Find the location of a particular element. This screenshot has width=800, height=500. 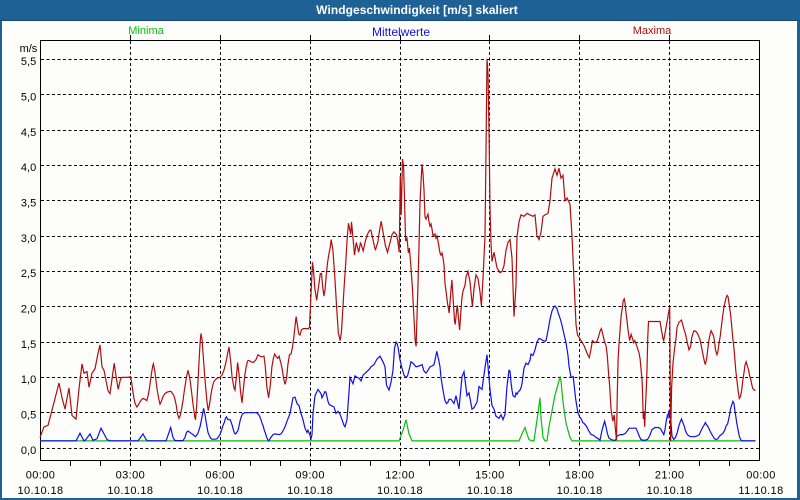

svg-text: 12:00 is located at coordinates (400, 476).